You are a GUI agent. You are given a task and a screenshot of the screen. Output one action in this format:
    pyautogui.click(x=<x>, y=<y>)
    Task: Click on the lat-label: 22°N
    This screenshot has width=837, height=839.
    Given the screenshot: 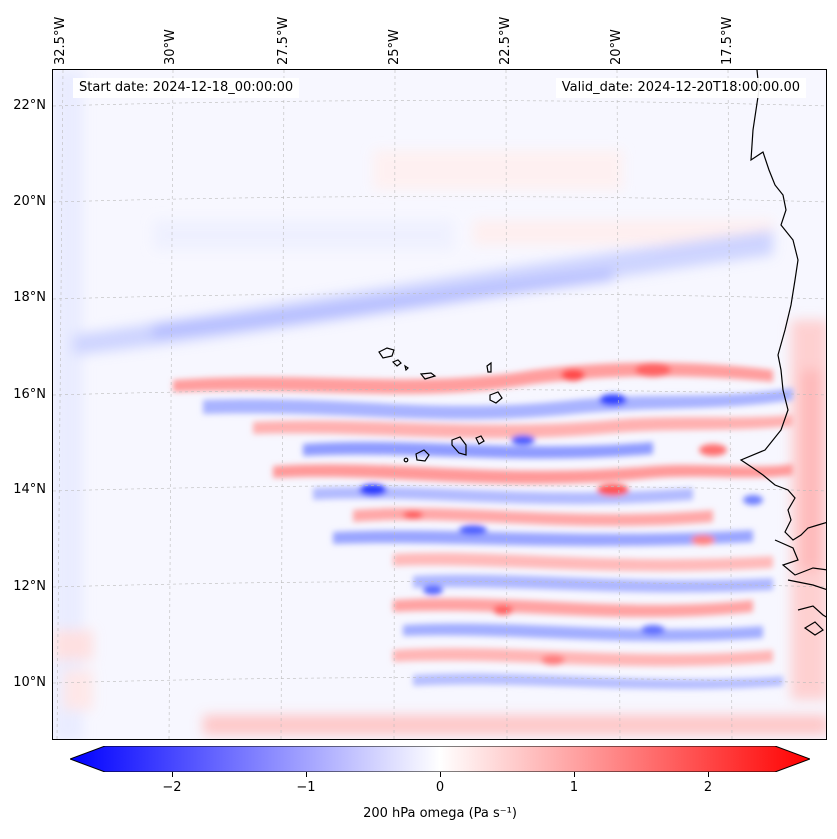 What is the action you would take?
    pyautogui.click(x=29, y=105)
    